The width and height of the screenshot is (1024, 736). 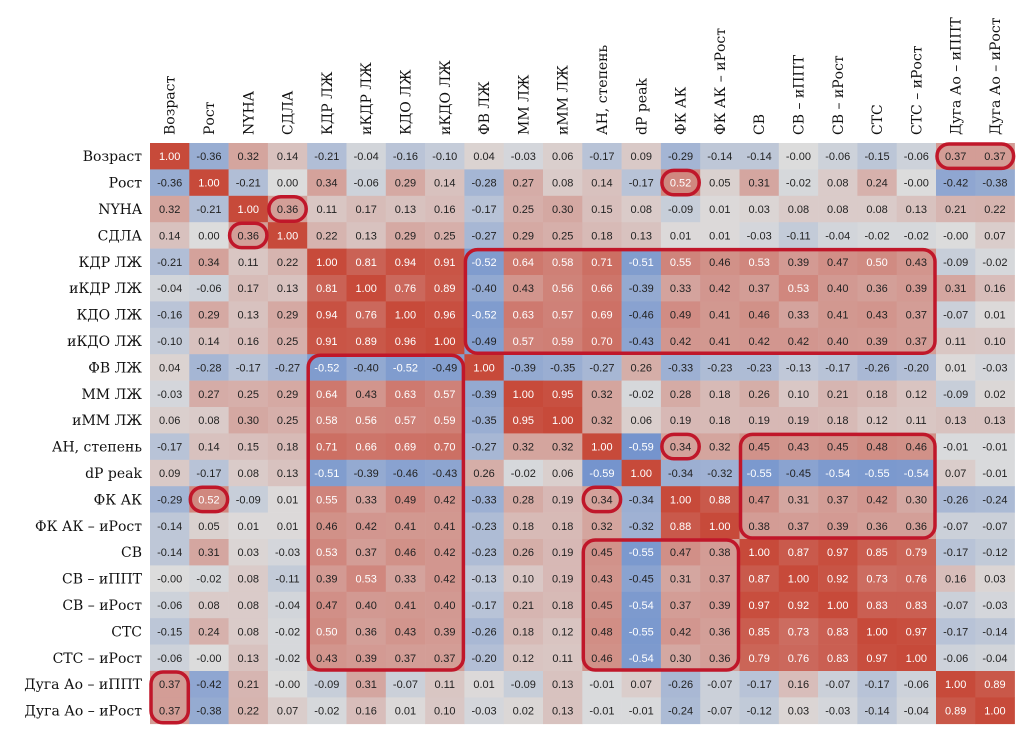 What do you see at coordinates (523, 474) in the screenshot?
I see `cell-value: -0.02` at bounding box center [523, 474].